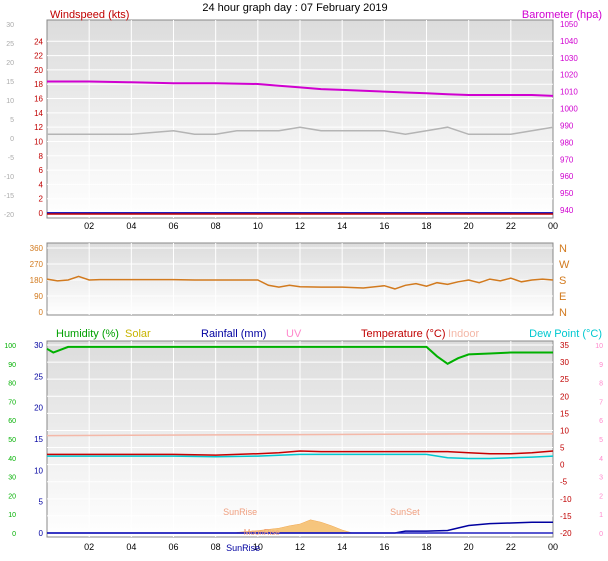 The width and height of the screenshot is (608, 561). What do you see at coordinates (342, 547) in the screenshot?
I see `x-tick-label: 14` at bounding box center [342, 547].